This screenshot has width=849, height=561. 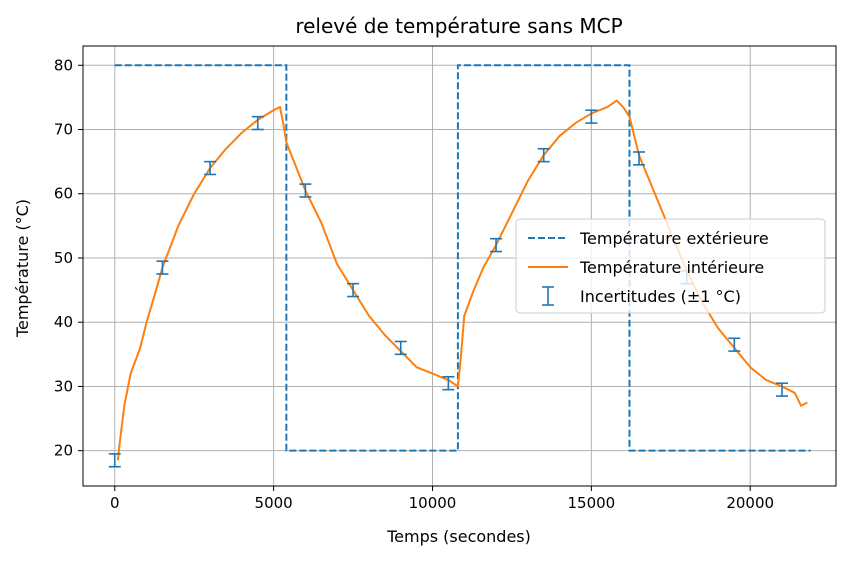 I want to click on x-tick-label-2: 10000, so click(x=433, y=503).